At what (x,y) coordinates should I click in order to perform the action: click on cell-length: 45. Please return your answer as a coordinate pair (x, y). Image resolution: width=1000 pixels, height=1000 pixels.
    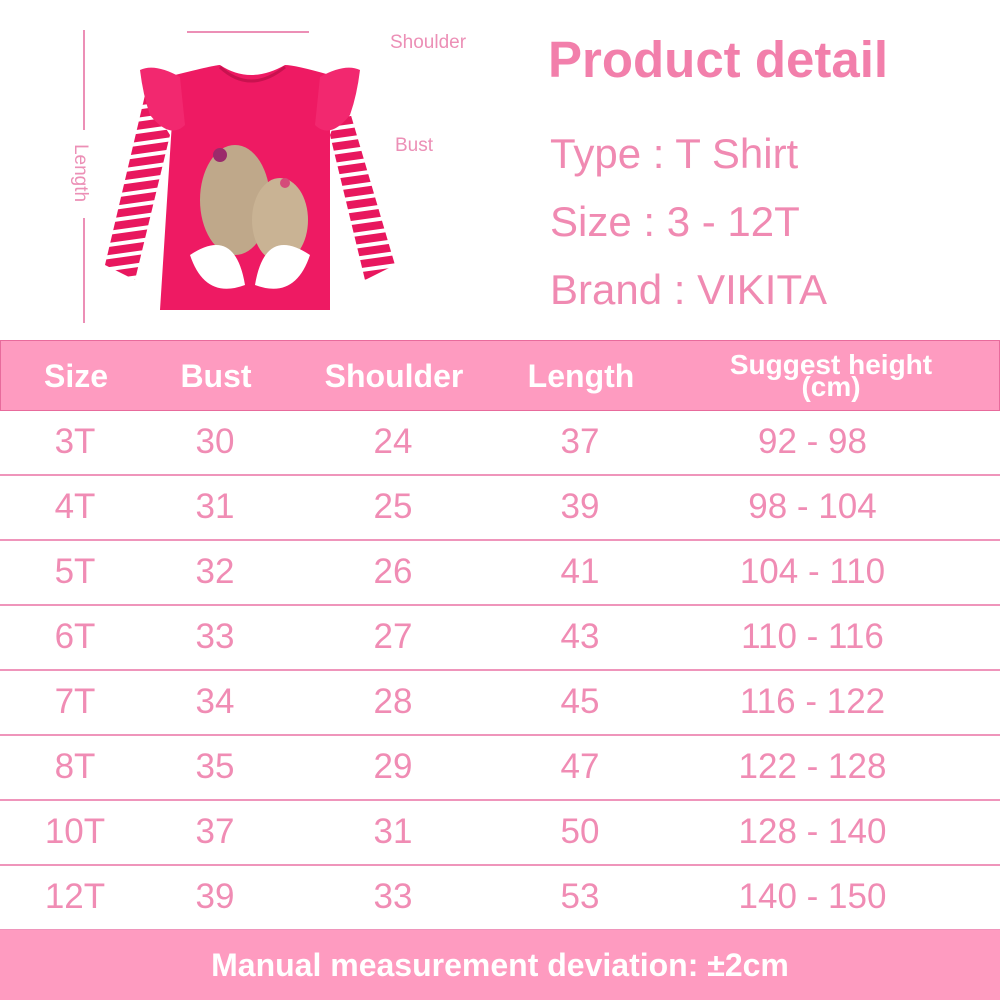
    Looking at the image, I should click on (580, 701).